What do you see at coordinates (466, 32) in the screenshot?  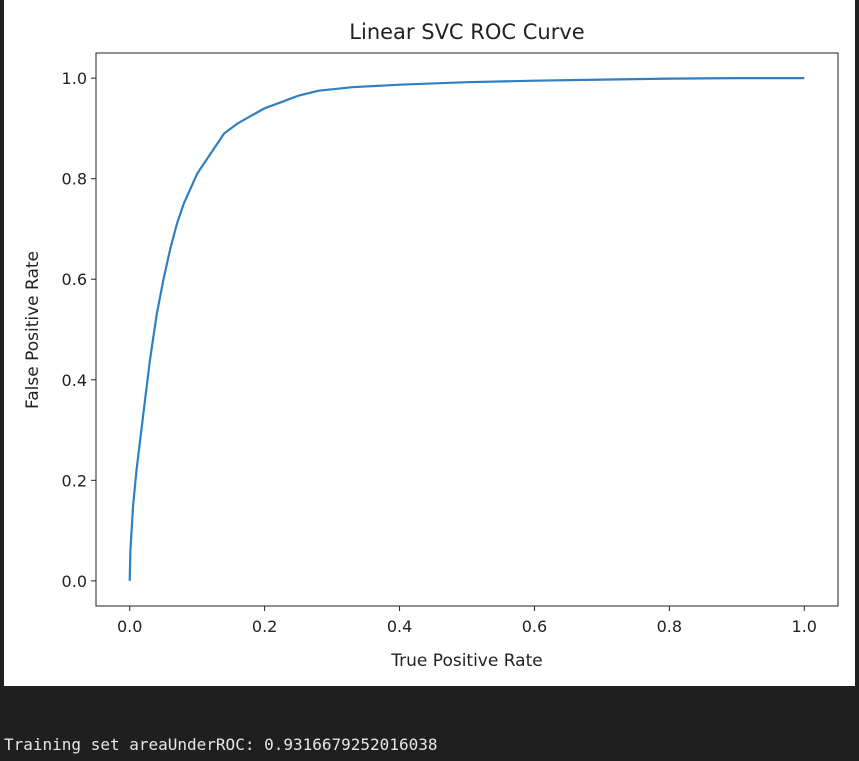 I see `chart-title: Linear SVC ROC Curve` at bounding box center [466, 32].